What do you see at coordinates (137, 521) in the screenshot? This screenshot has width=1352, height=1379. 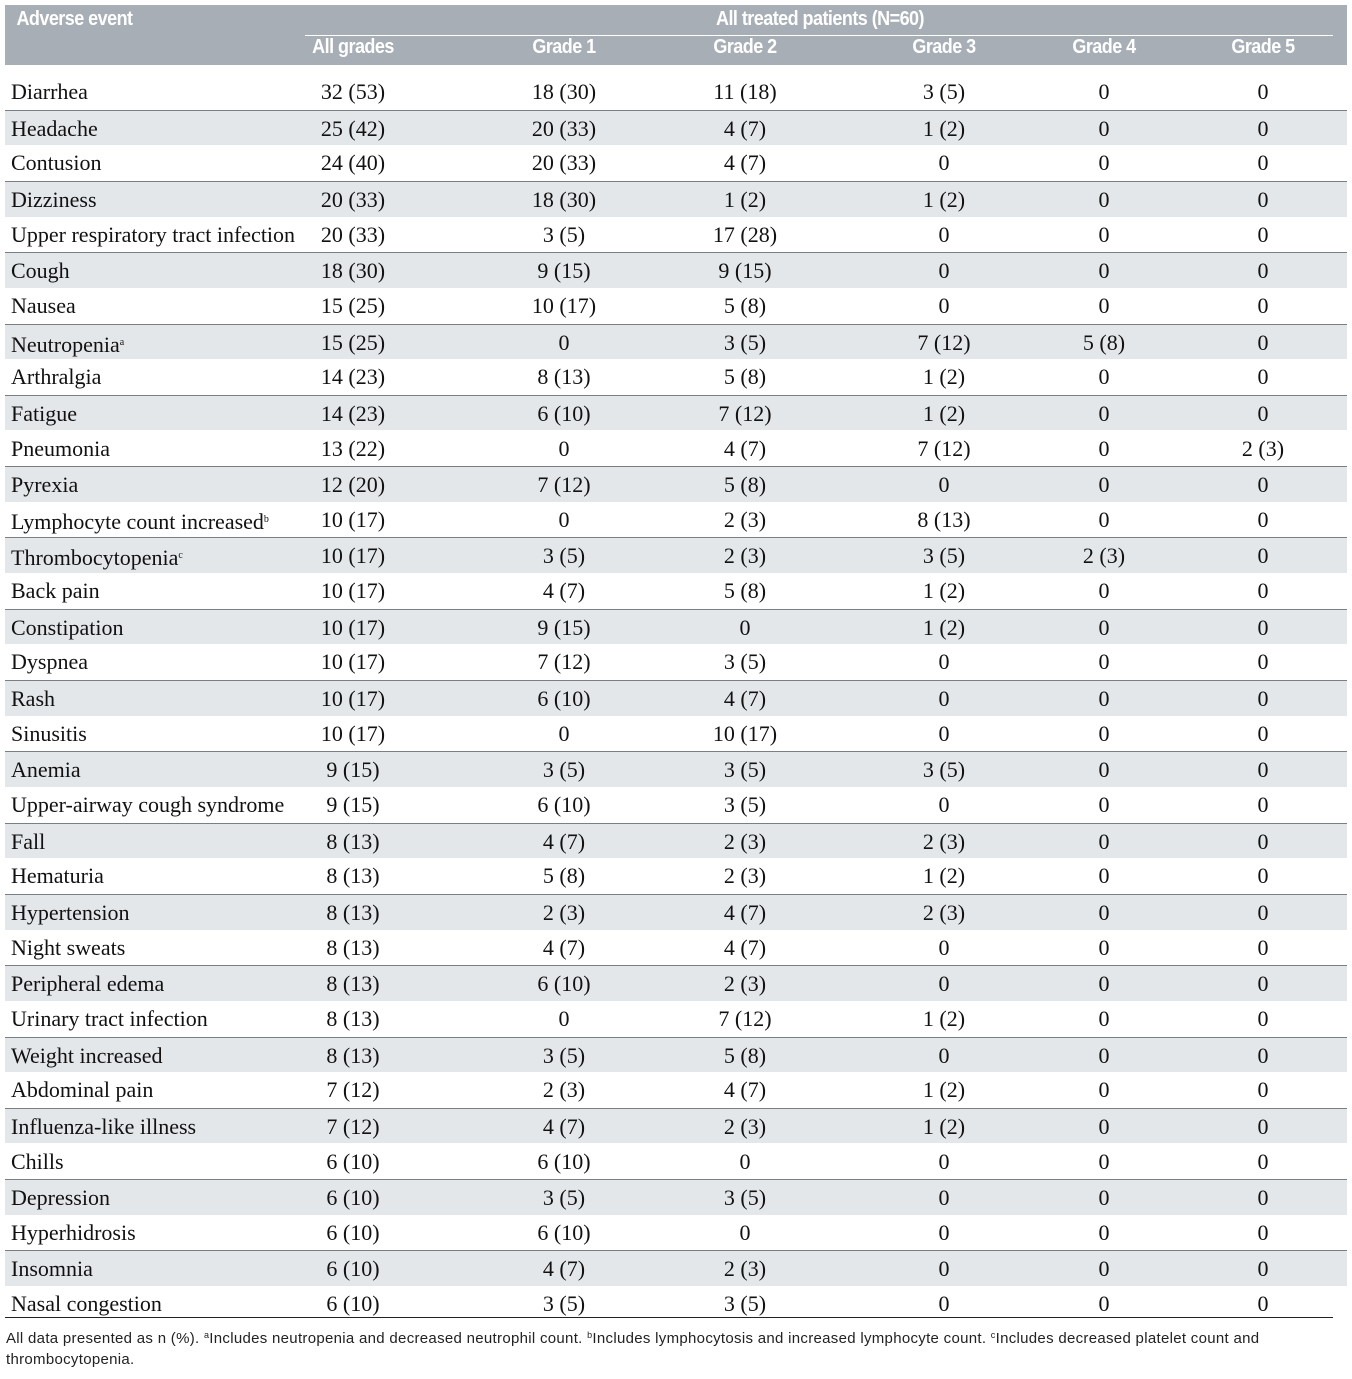 I see `event-text: Lymphocyte count increased` at bounding box center [137, 521].